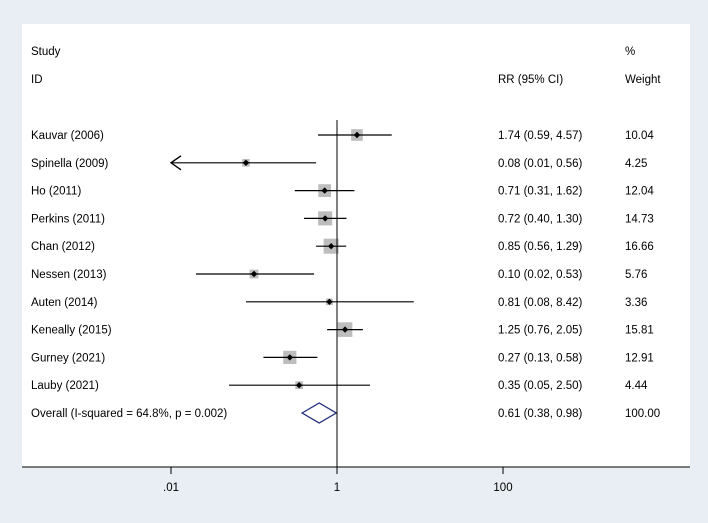 The image size is (708, 523). Describe the element at coordinates (540, 386) in the screenshot. I see `study-ci: 0.35 (0.05, 2.50)` at that location.